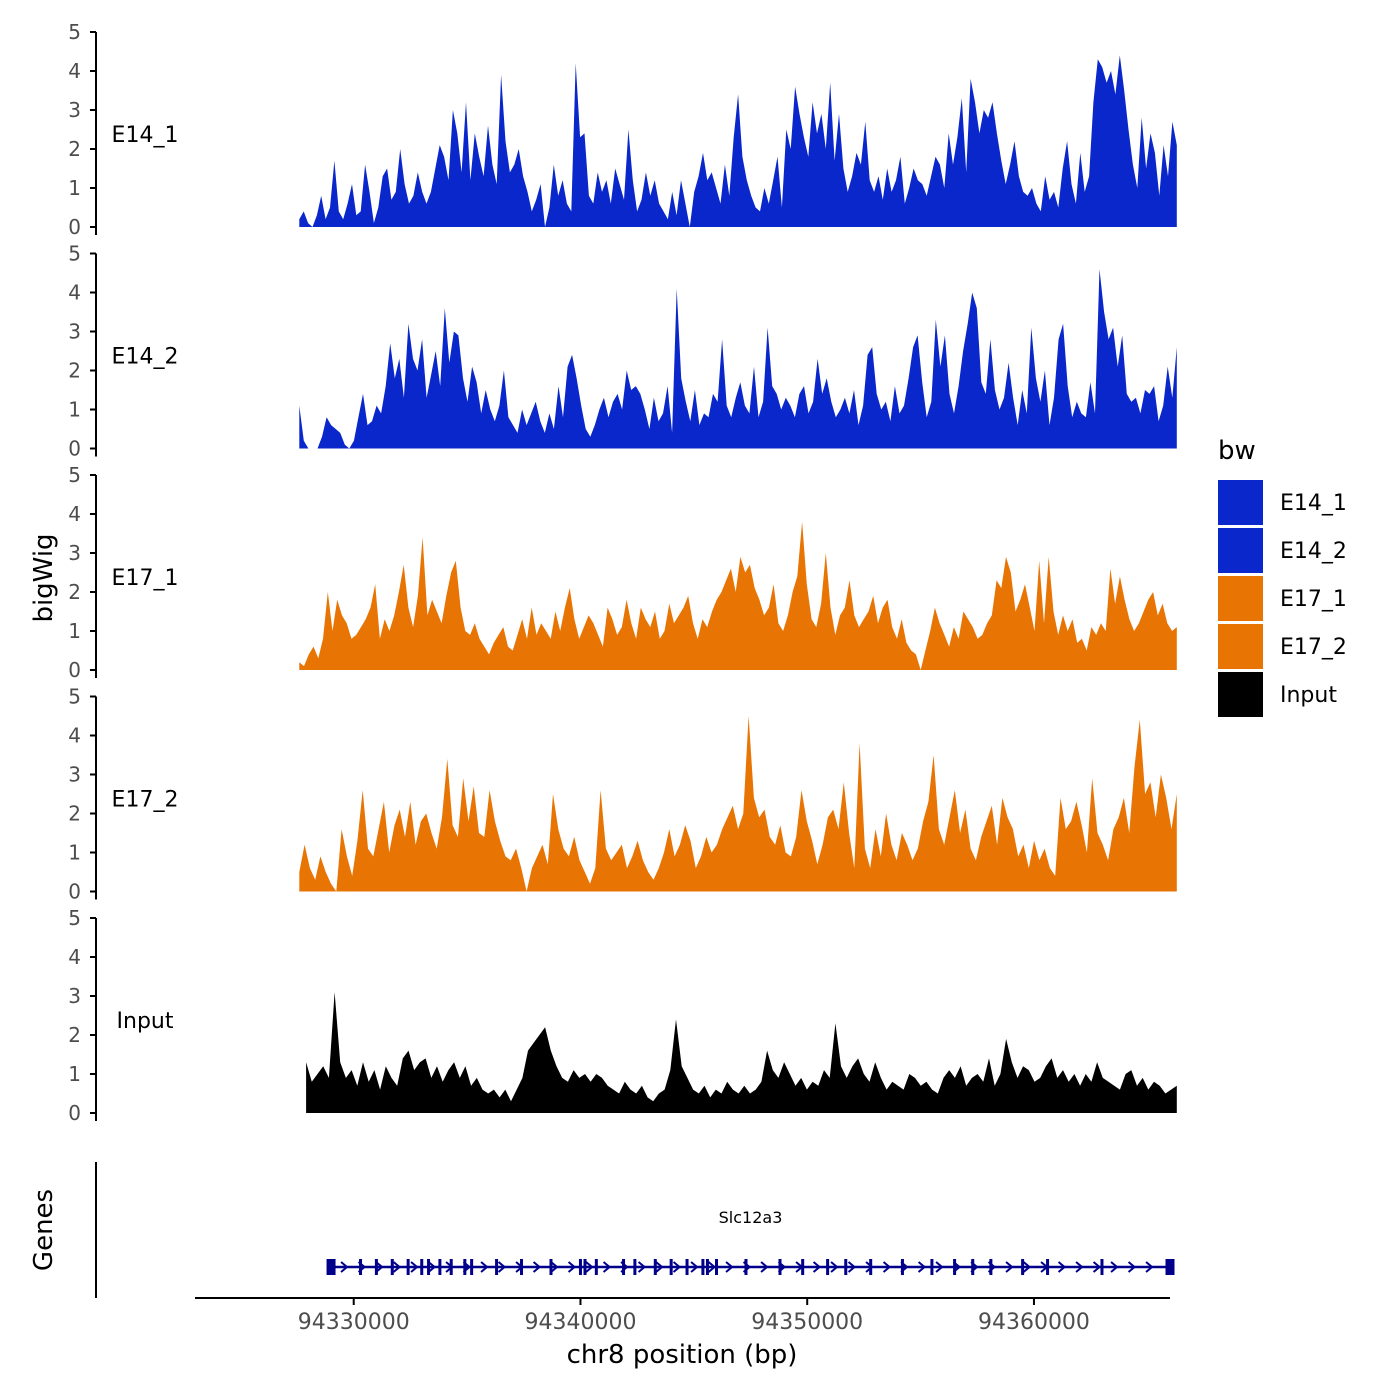  Describe the element at coordinates (1240, 694) in the screenshot. I see `legend-swatch-Input` at that location.